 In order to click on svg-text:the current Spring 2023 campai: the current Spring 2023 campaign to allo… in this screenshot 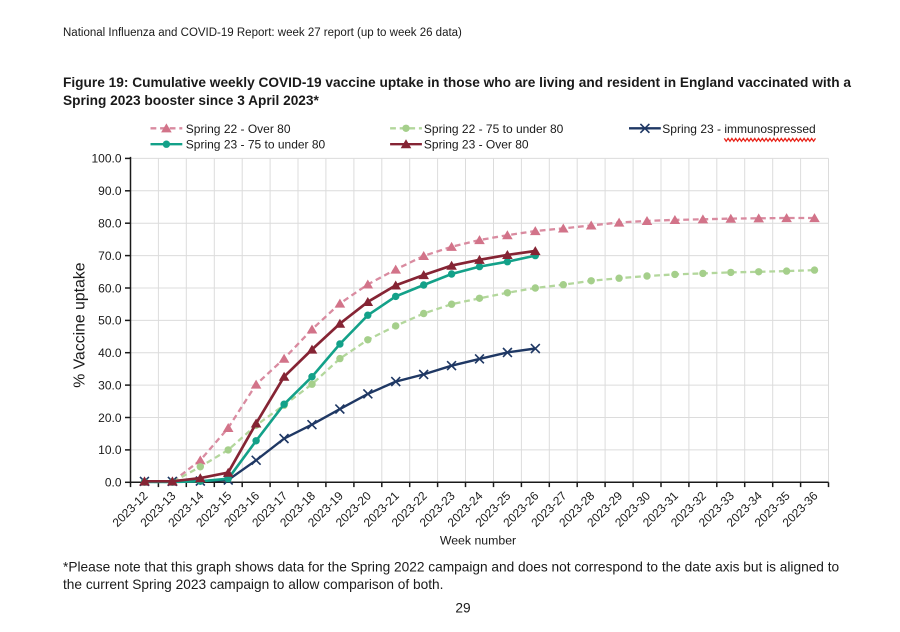, I will do `click(253, 584)`.